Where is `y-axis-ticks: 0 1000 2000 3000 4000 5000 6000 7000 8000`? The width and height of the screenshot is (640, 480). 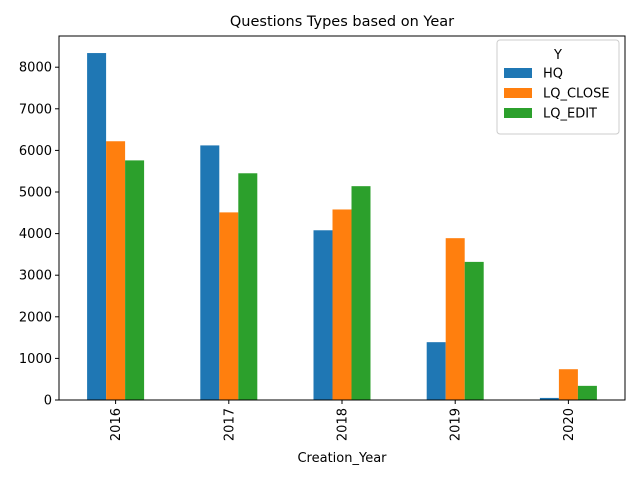
y-axis-ticks: 0 1000 2000 3000 4000 5000 6000 7000 8000 is located at coordinates (39, 235).